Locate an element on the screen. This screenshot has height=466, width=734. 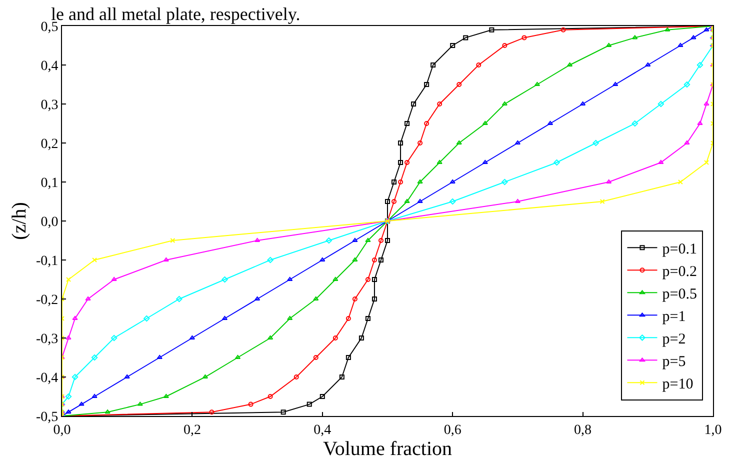
legend-label: p=10 is located at coordinates (678, 384).